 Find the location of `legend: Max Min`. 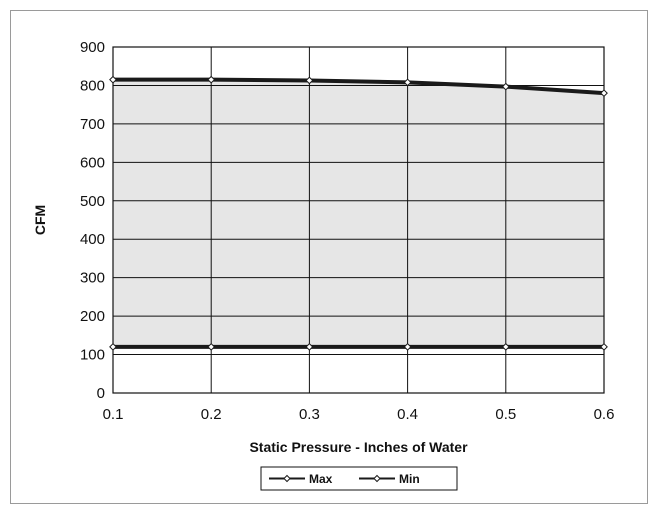

legend: Max Min is located at coordinates (359, 478).